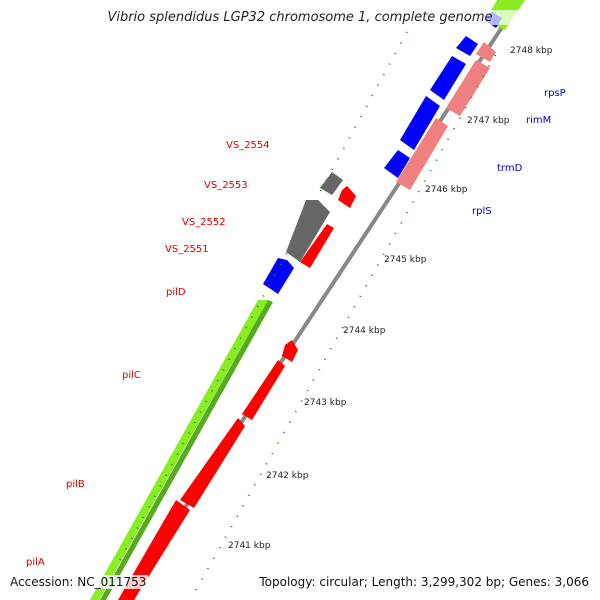 Image resolution: width=600 pixels, height=600 pixels. What do you see at coordinates (204, 222) in the screenshot?
I see `gene-label-VS_2552: VS_2552` at bounding box center [204, 222].